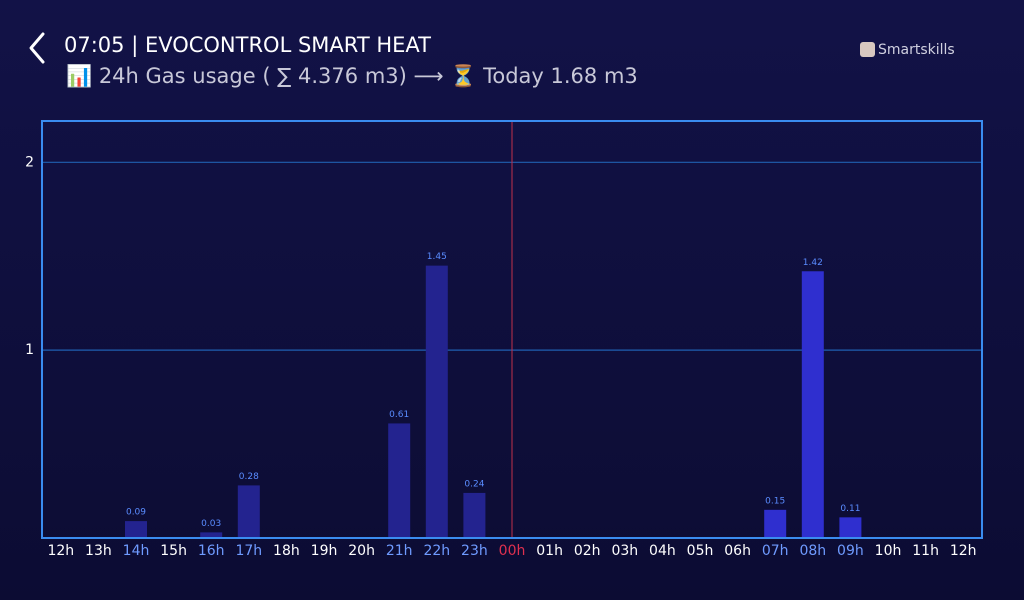  What do you see at coordinates (587, 551) in the screenshot?
I see `x-tick-label: 02h` at bounding box center [587, 551].